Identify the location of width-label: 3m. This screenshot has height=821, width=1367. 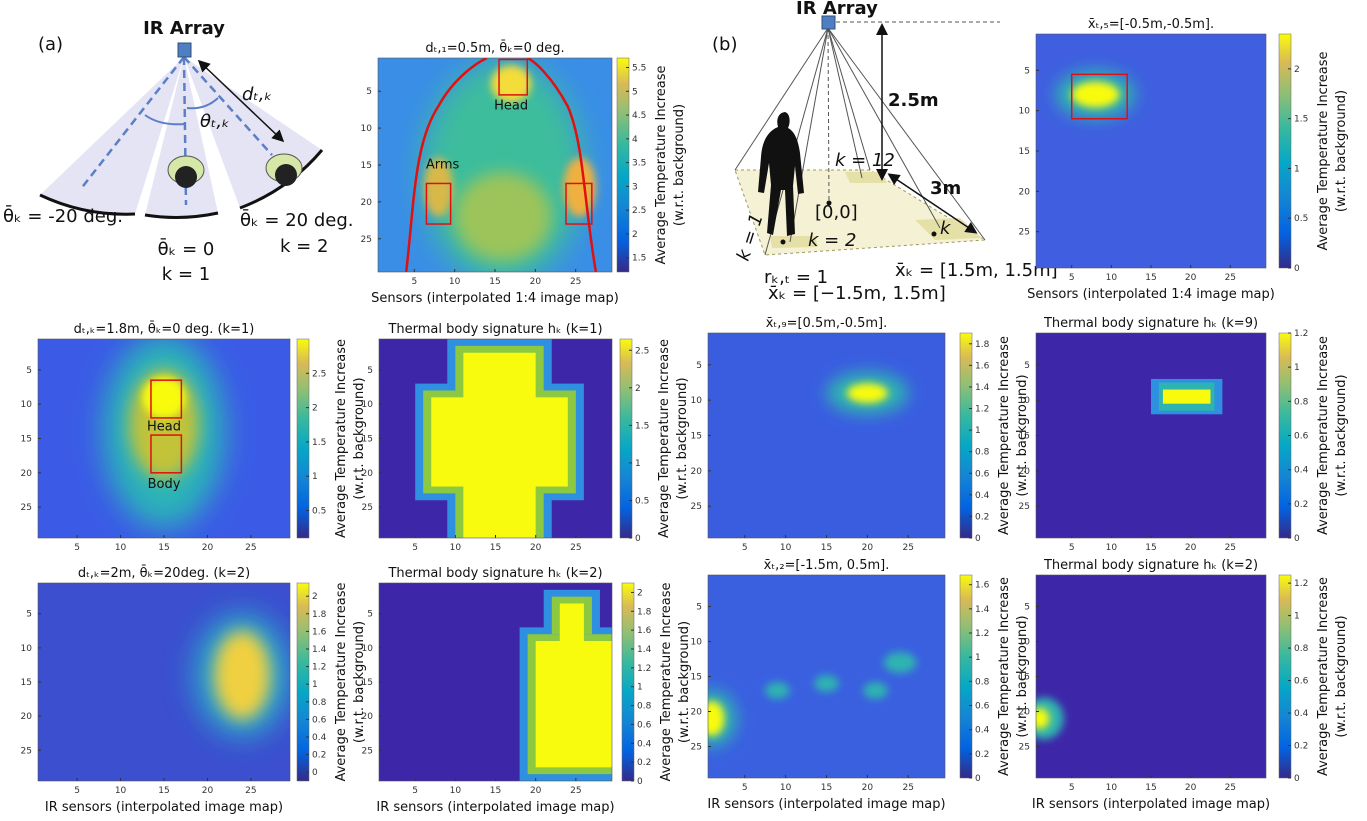
(945, 188).